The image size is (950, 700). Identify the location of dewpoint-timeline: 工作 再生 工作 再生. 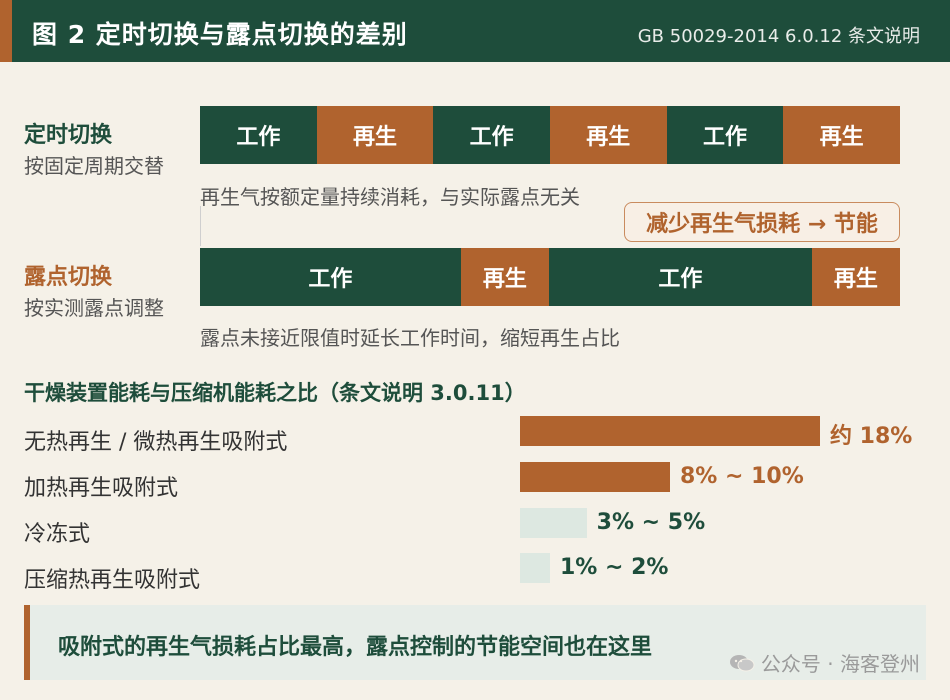
(550, 277).